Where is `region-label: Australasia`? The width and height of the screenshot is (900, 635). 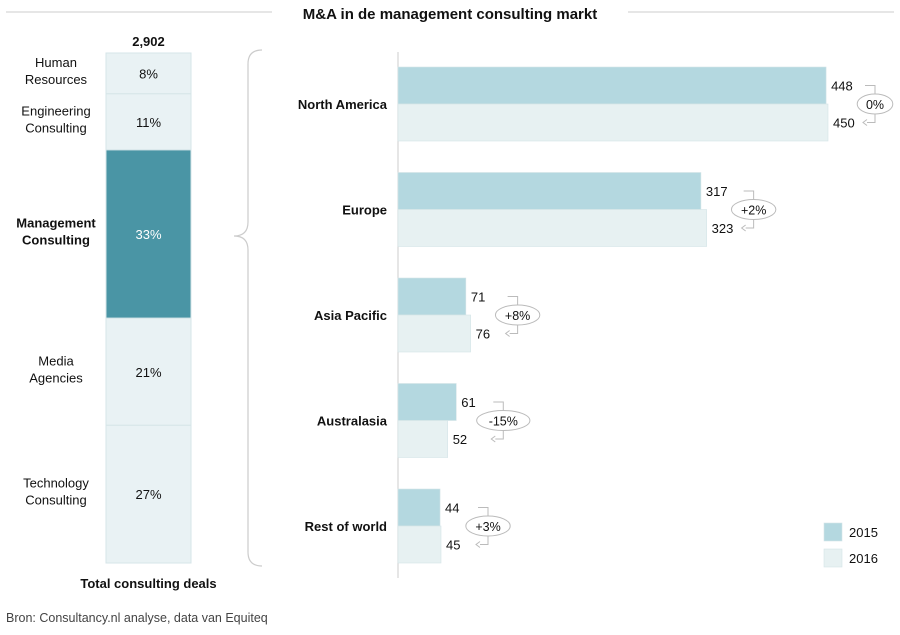 region-label: Australasia is located at coordinates (352, 421).